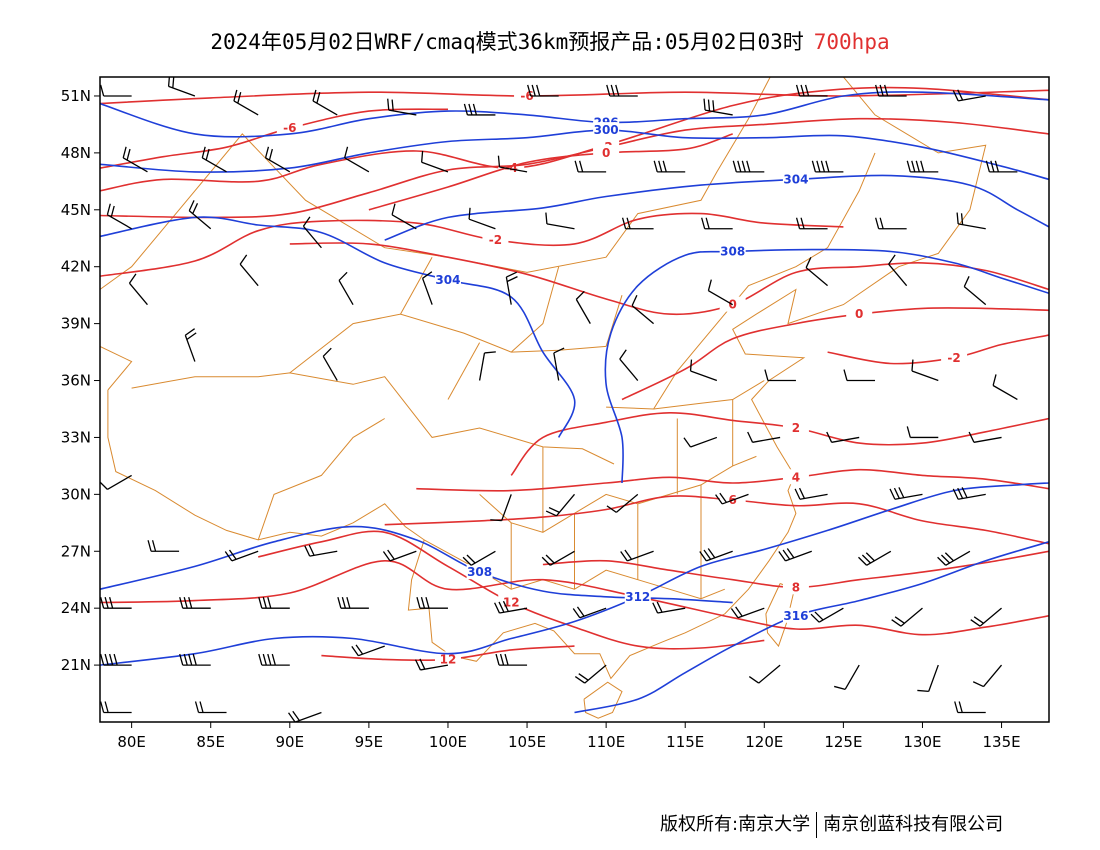  I want to click on lat-tick-label: 24N, so click(76, 608).